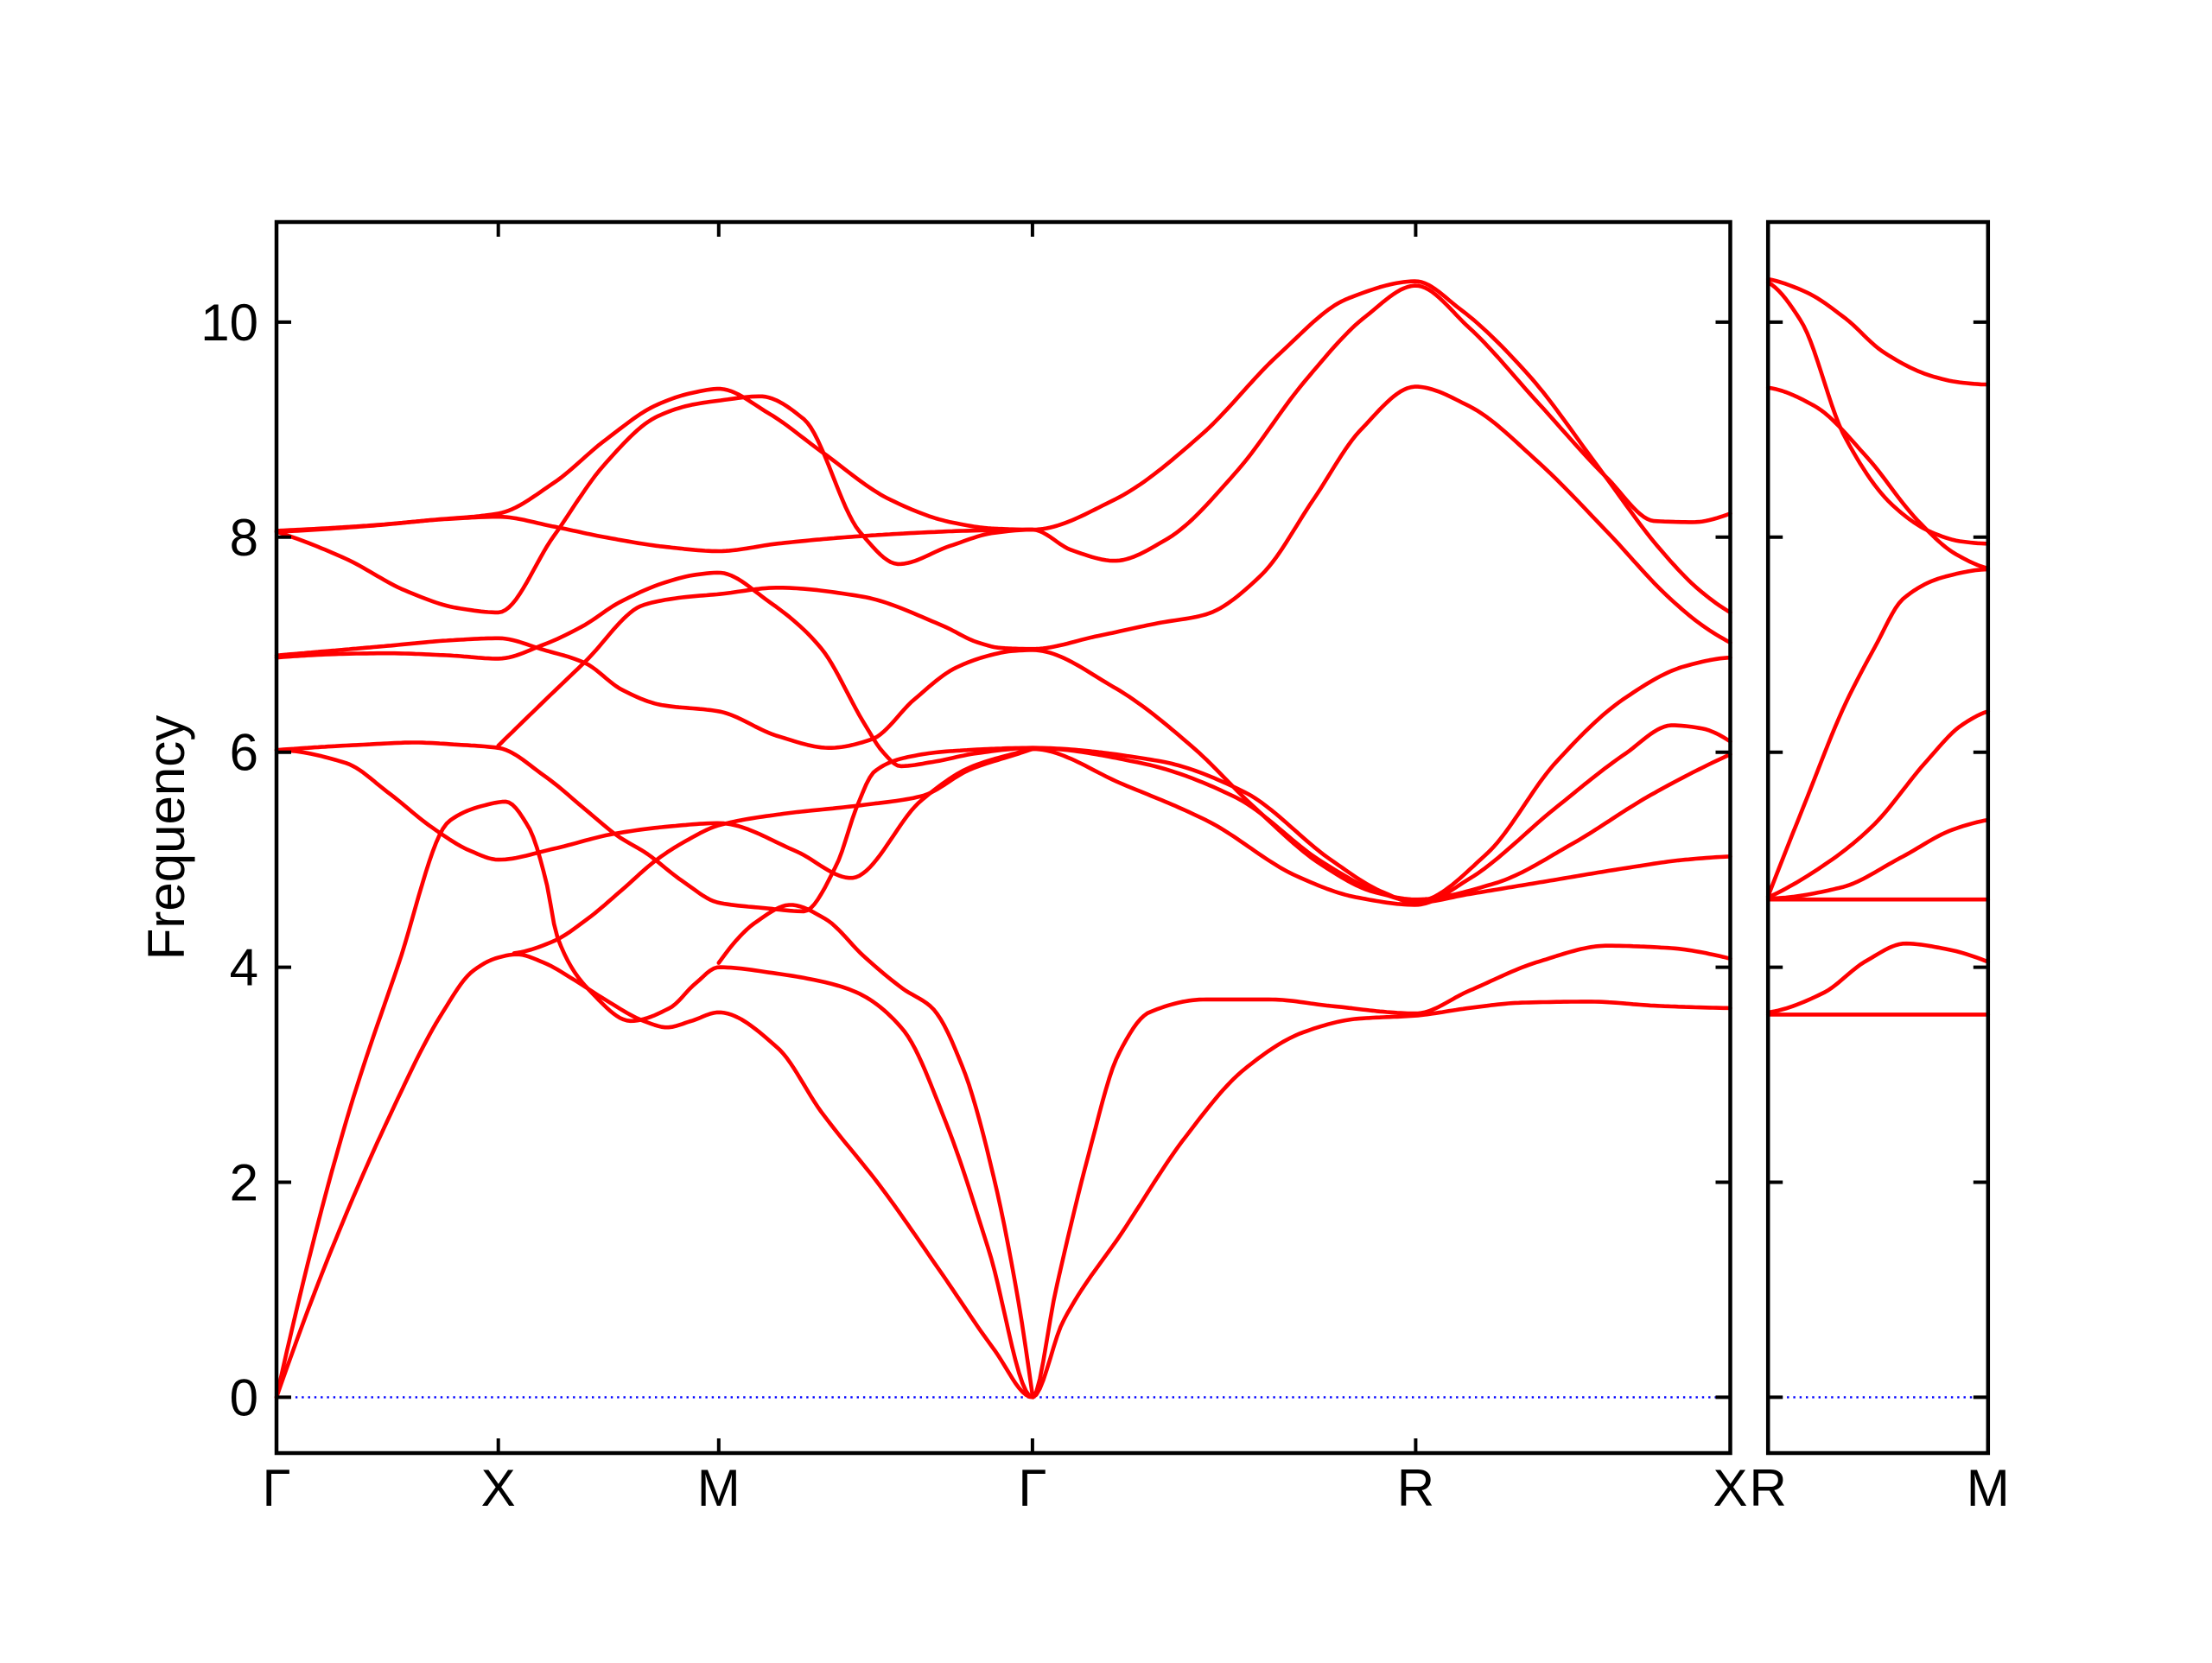  What do you see at coordinates (244, 538) in the screenshot?
I see `svg-text: 8` at bounding box center [244, 538].